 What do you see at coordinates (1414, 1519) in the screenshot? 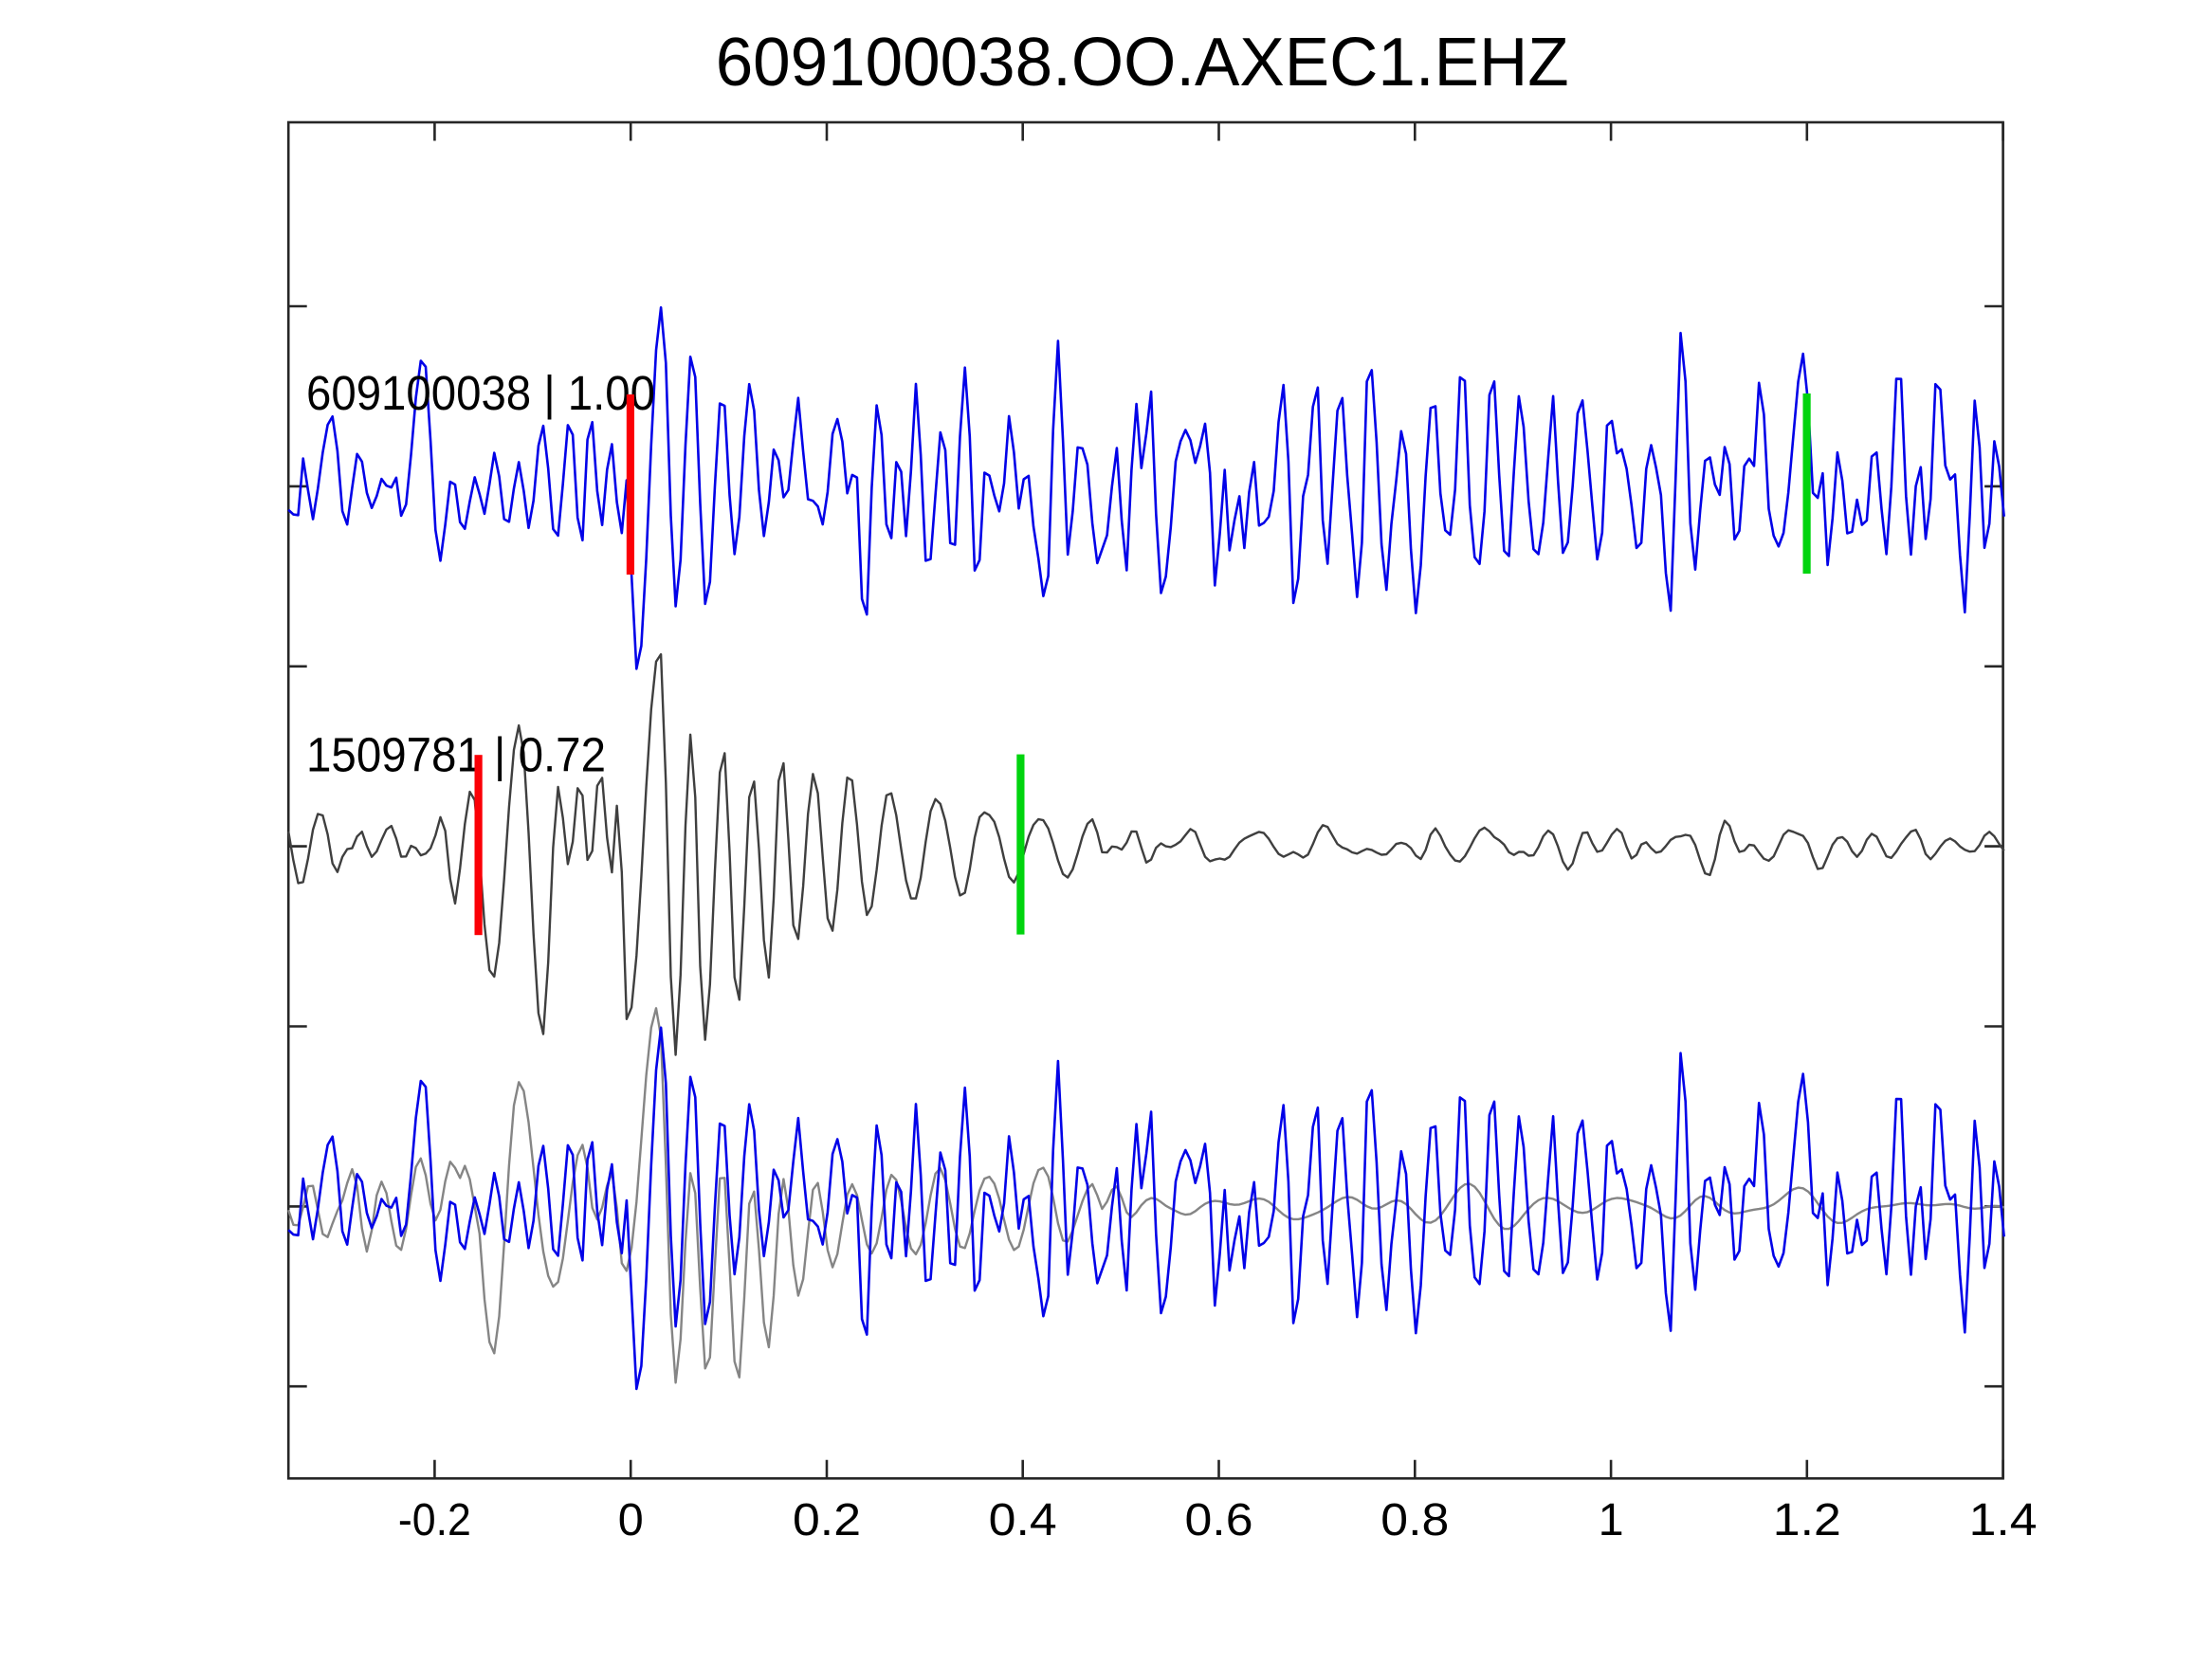
I see `svg-text: 0.8` at bounding box center [1414, 1519].